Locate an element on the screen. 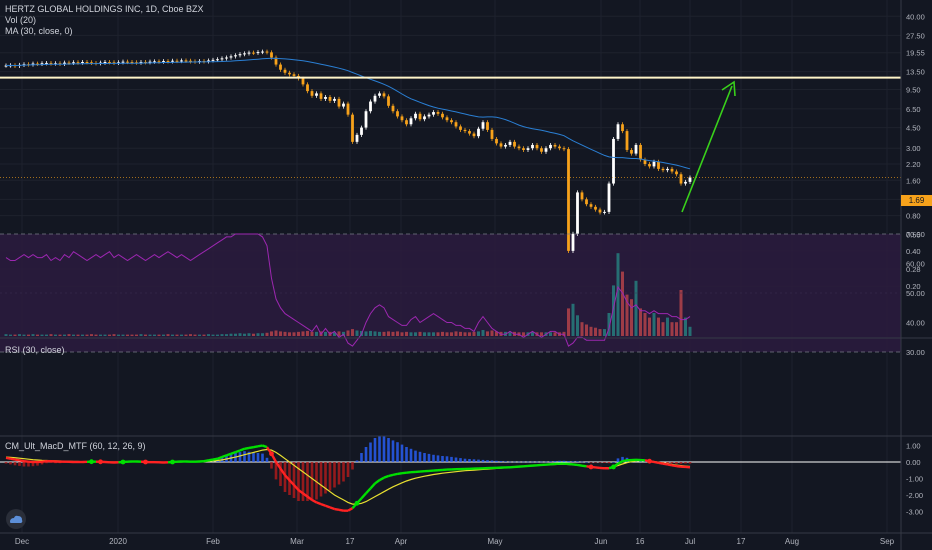 The height and width of the screenshot is (550, 932). symbol-title: HERTZ GLOBAL HOLDINGS INC, 1D, Cboe BZX is located at coordinates (104, 9).